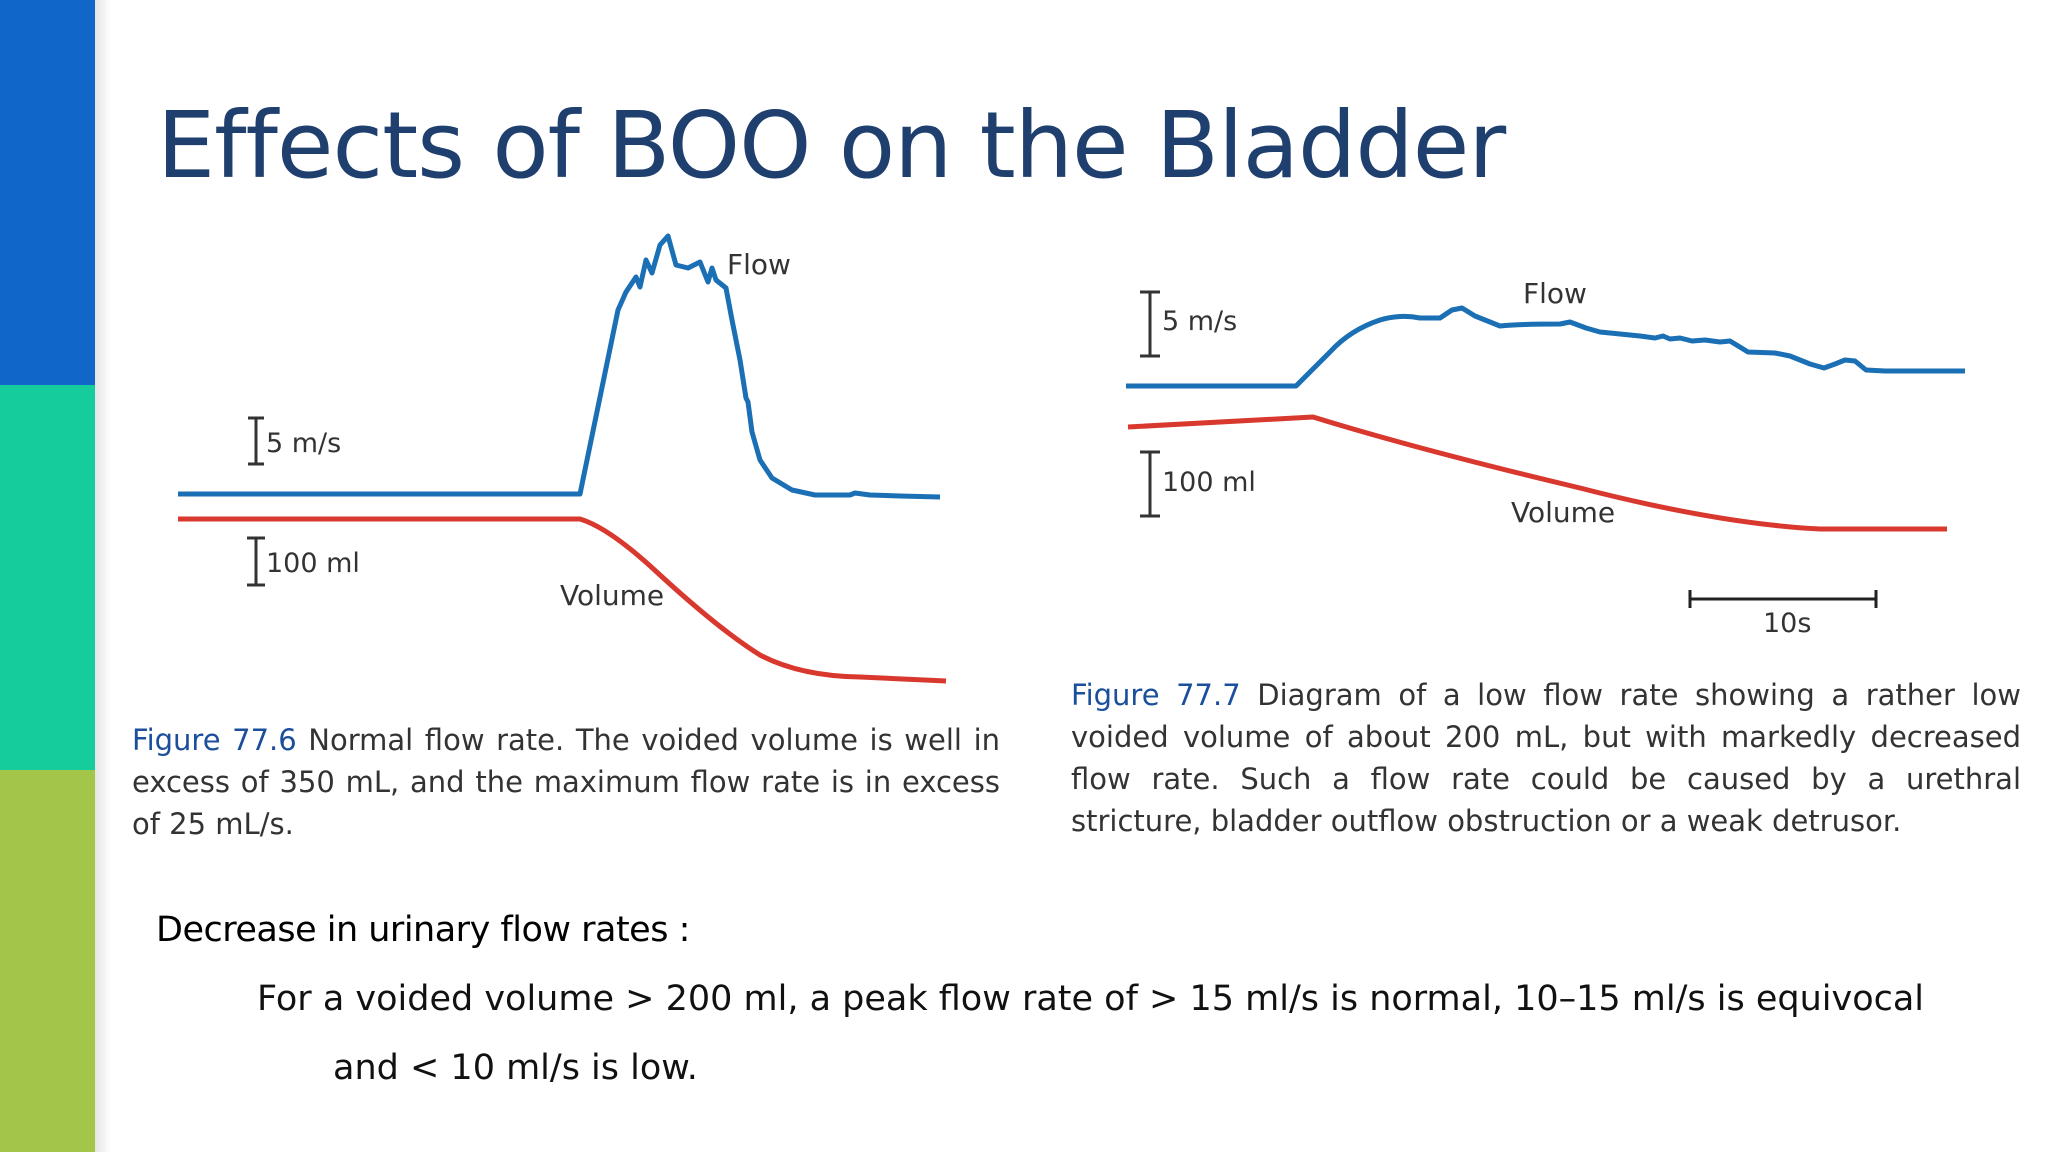 This screenshot has width=2048, height=1152. What do you see at coordinates (214, 740) in the screenshot?
I see `figure-label: Figure 77.6` at bounding box center [214, 740].